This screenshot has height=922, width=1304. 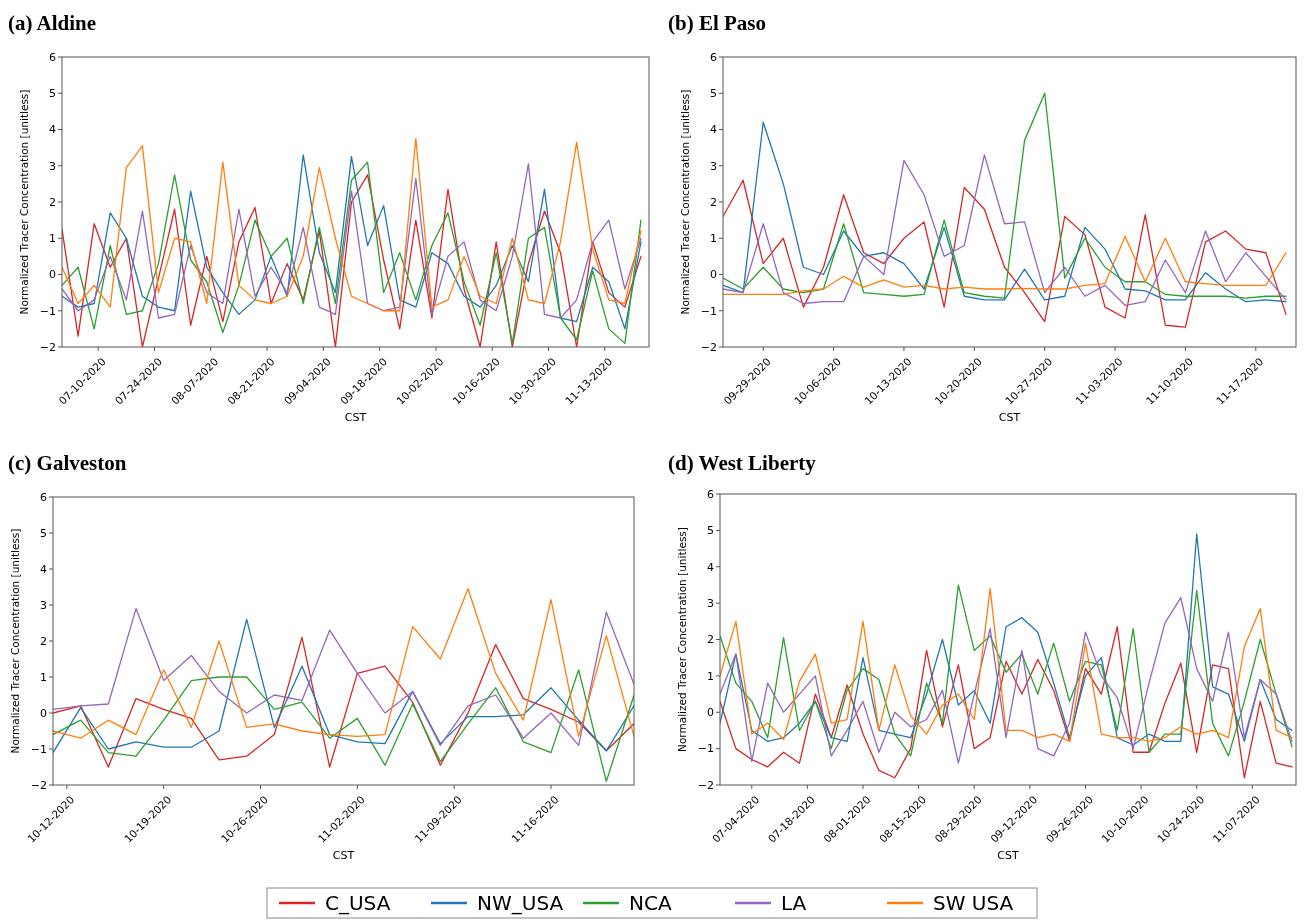 What do you see at coordinates (973, 903) in the screenshot?
I see `legend-label: SW USA` at bounding box center [973, 903].